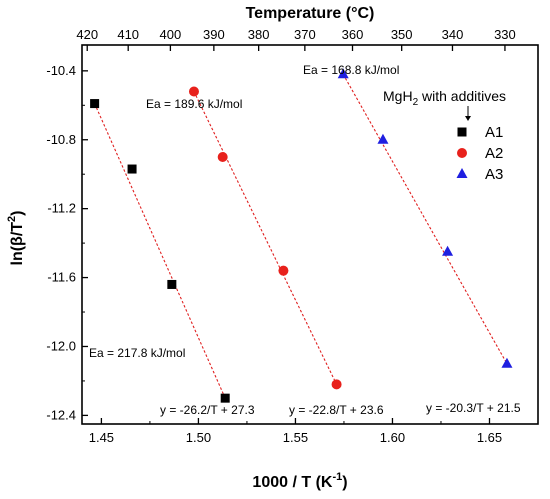 The height and width of the screenshot is (499, 550). I want to click on y-tick-label: -10.8, so click(61, 139).